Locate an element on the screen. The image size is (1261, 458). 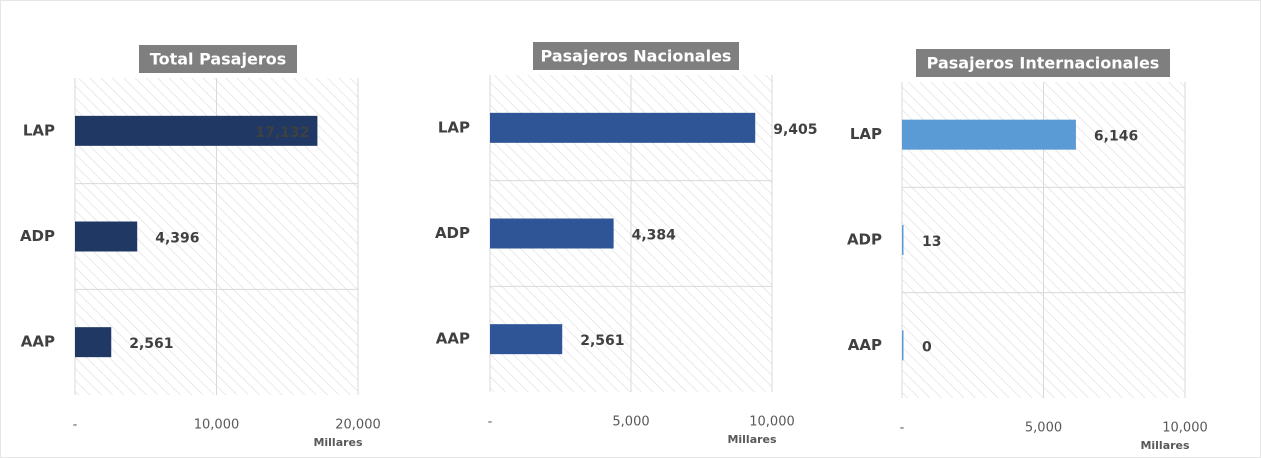
chart-title: Pasajeros Nacionales is located at coordinates (636, 56).